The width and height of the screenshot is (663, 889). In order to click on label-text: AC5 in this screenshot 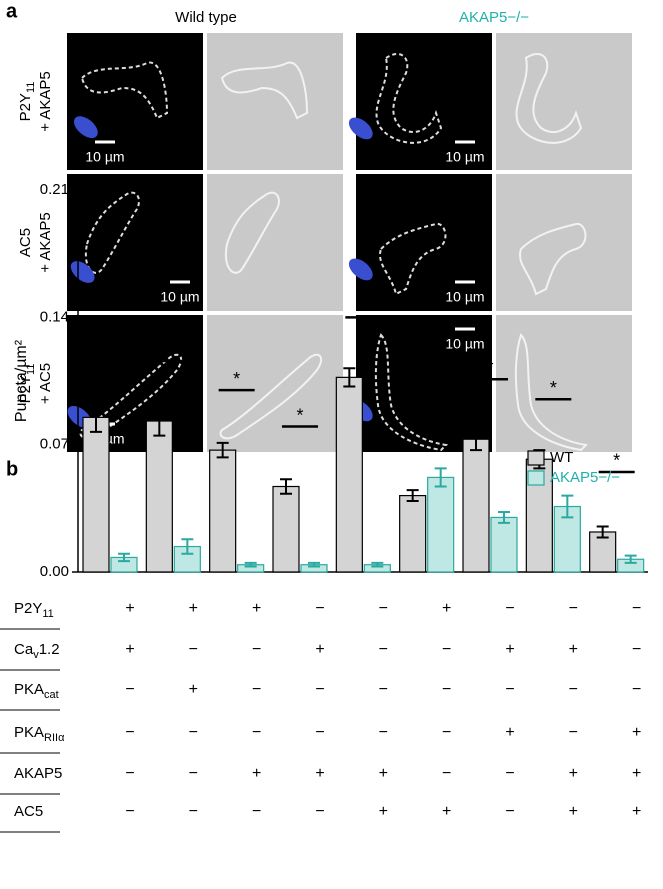, I will do `click(28, 811)`.